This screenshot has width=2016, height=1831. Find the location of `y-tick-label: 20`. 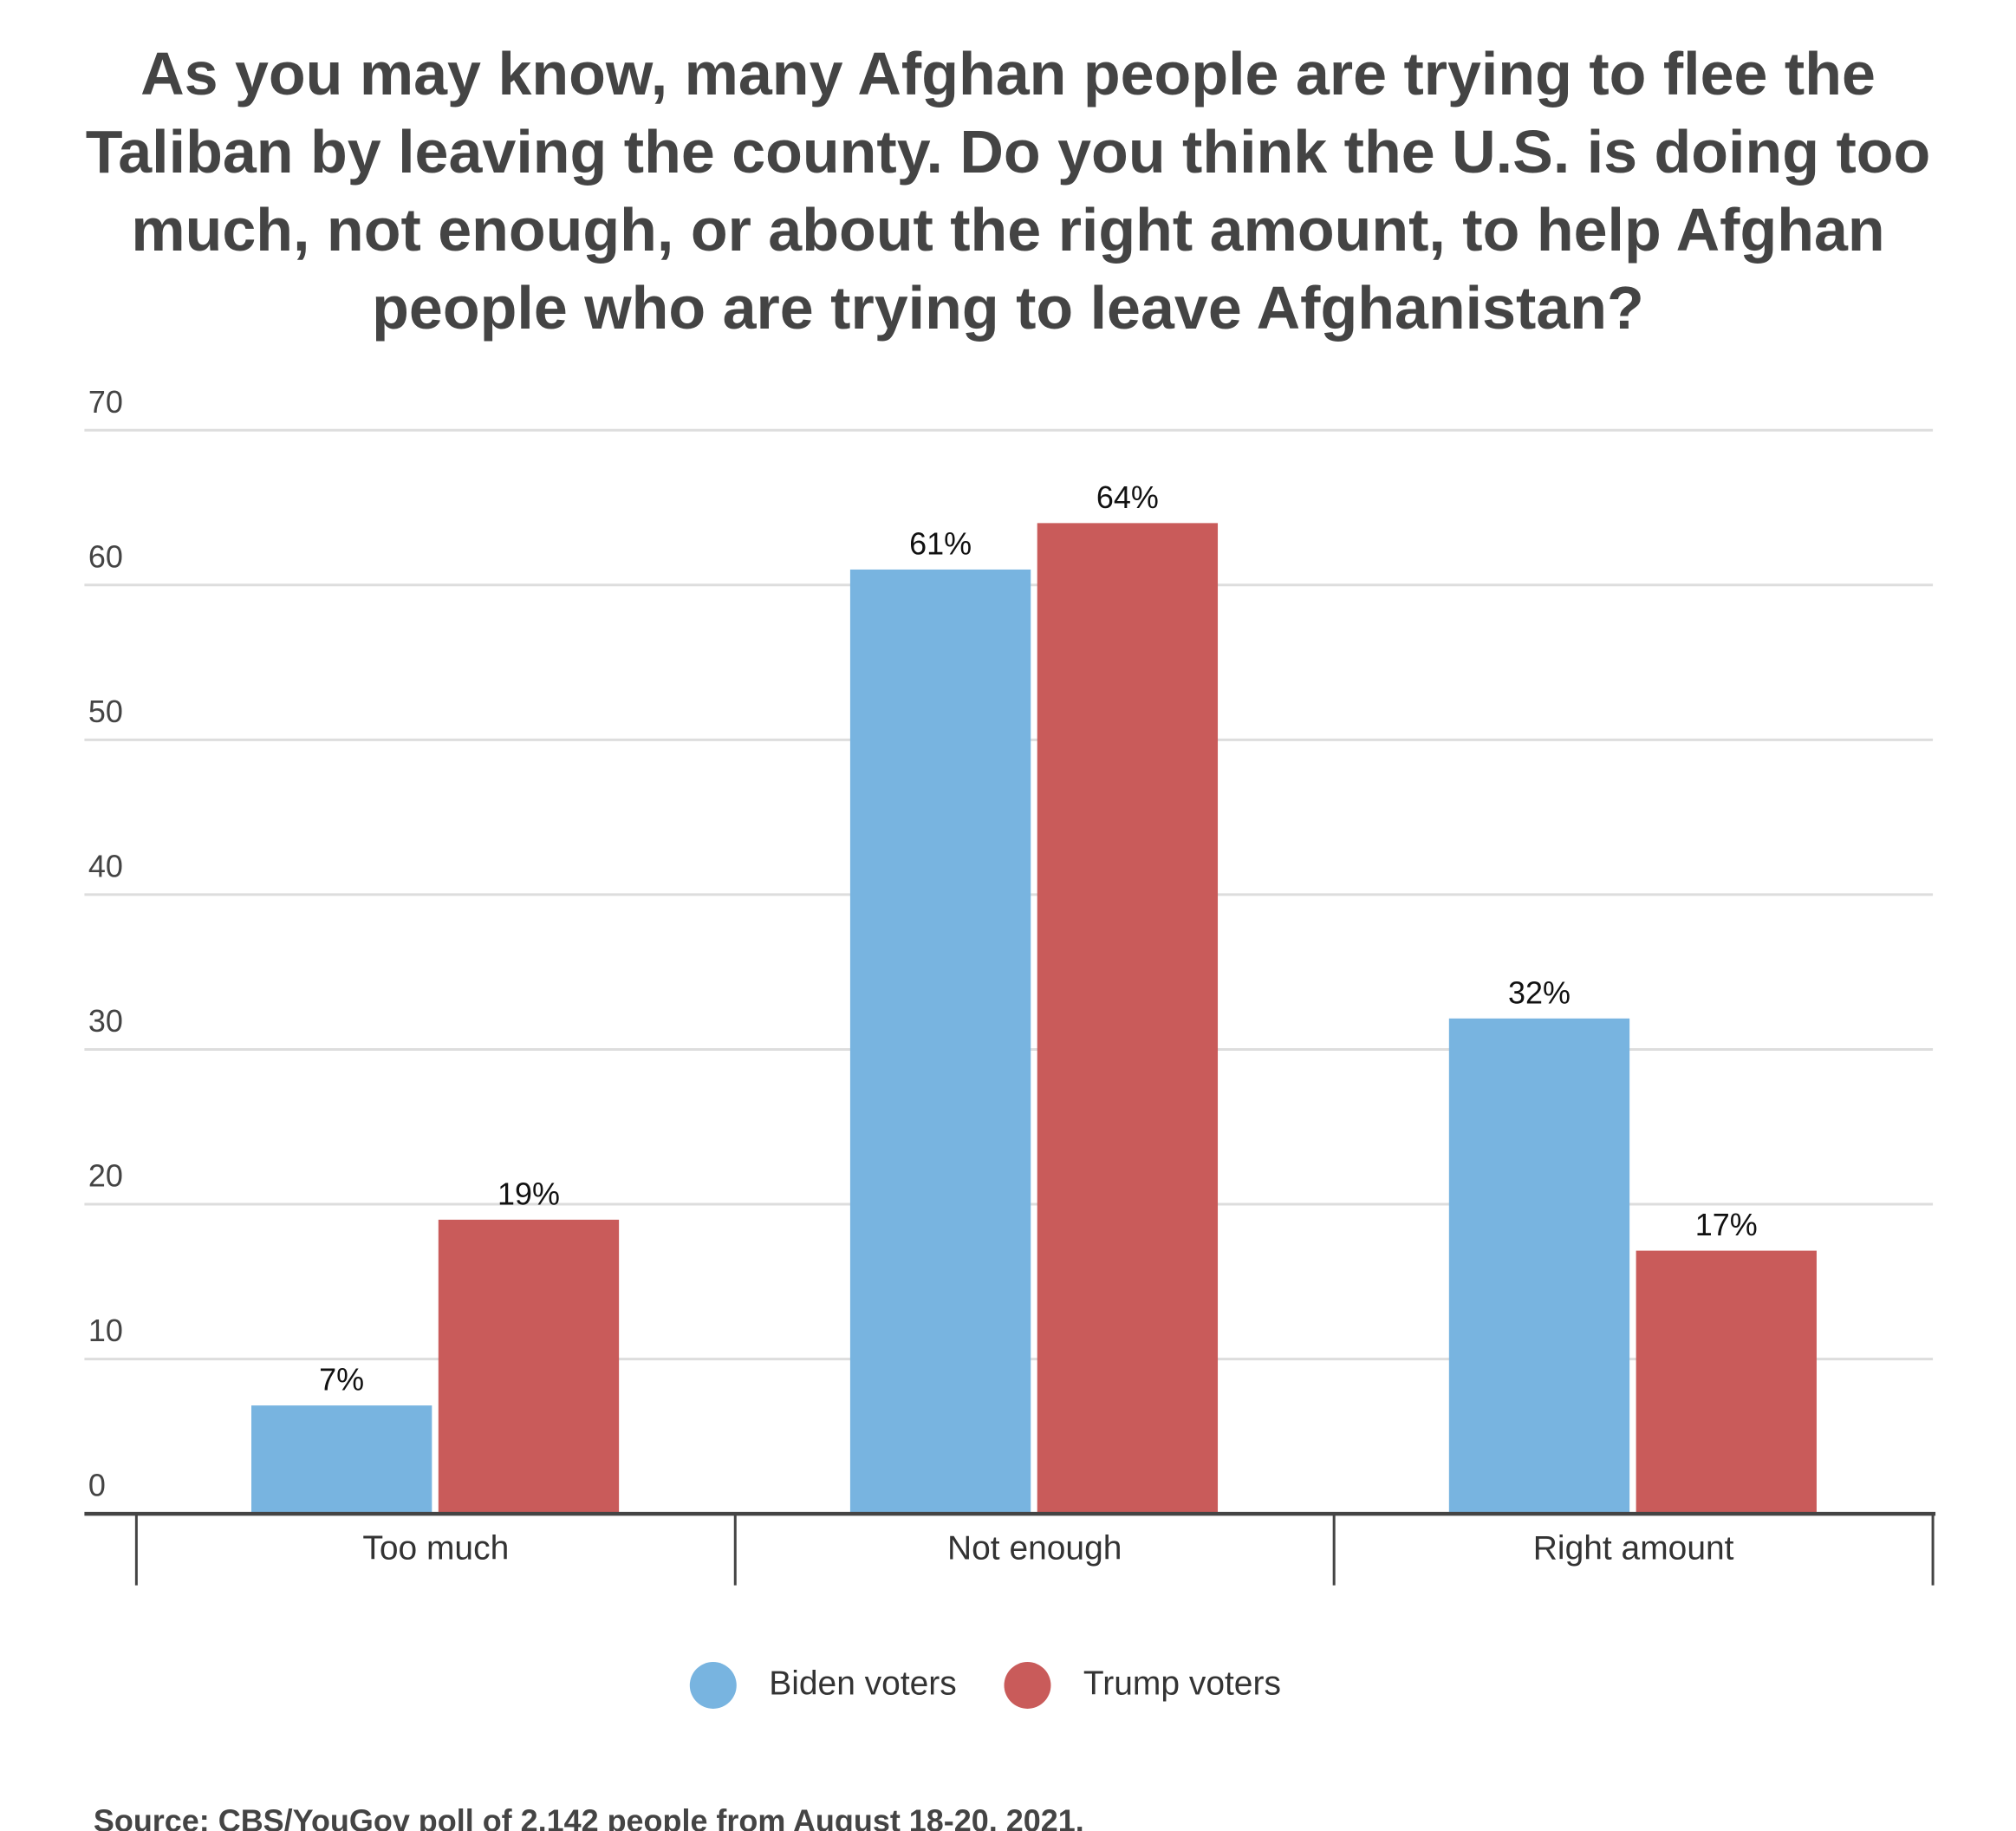

y-tick-label: 20 is located at coordinates (105, 1176).